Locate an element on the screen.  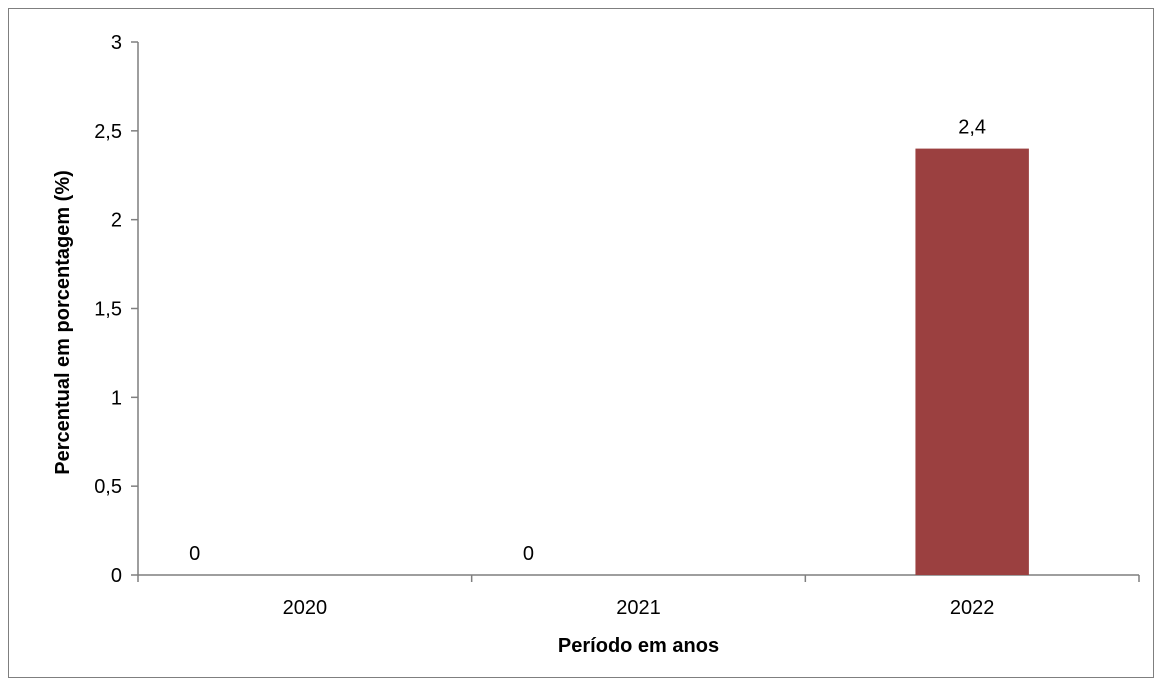
x-tick-label: 2021 is located at coordinates (638, 608).